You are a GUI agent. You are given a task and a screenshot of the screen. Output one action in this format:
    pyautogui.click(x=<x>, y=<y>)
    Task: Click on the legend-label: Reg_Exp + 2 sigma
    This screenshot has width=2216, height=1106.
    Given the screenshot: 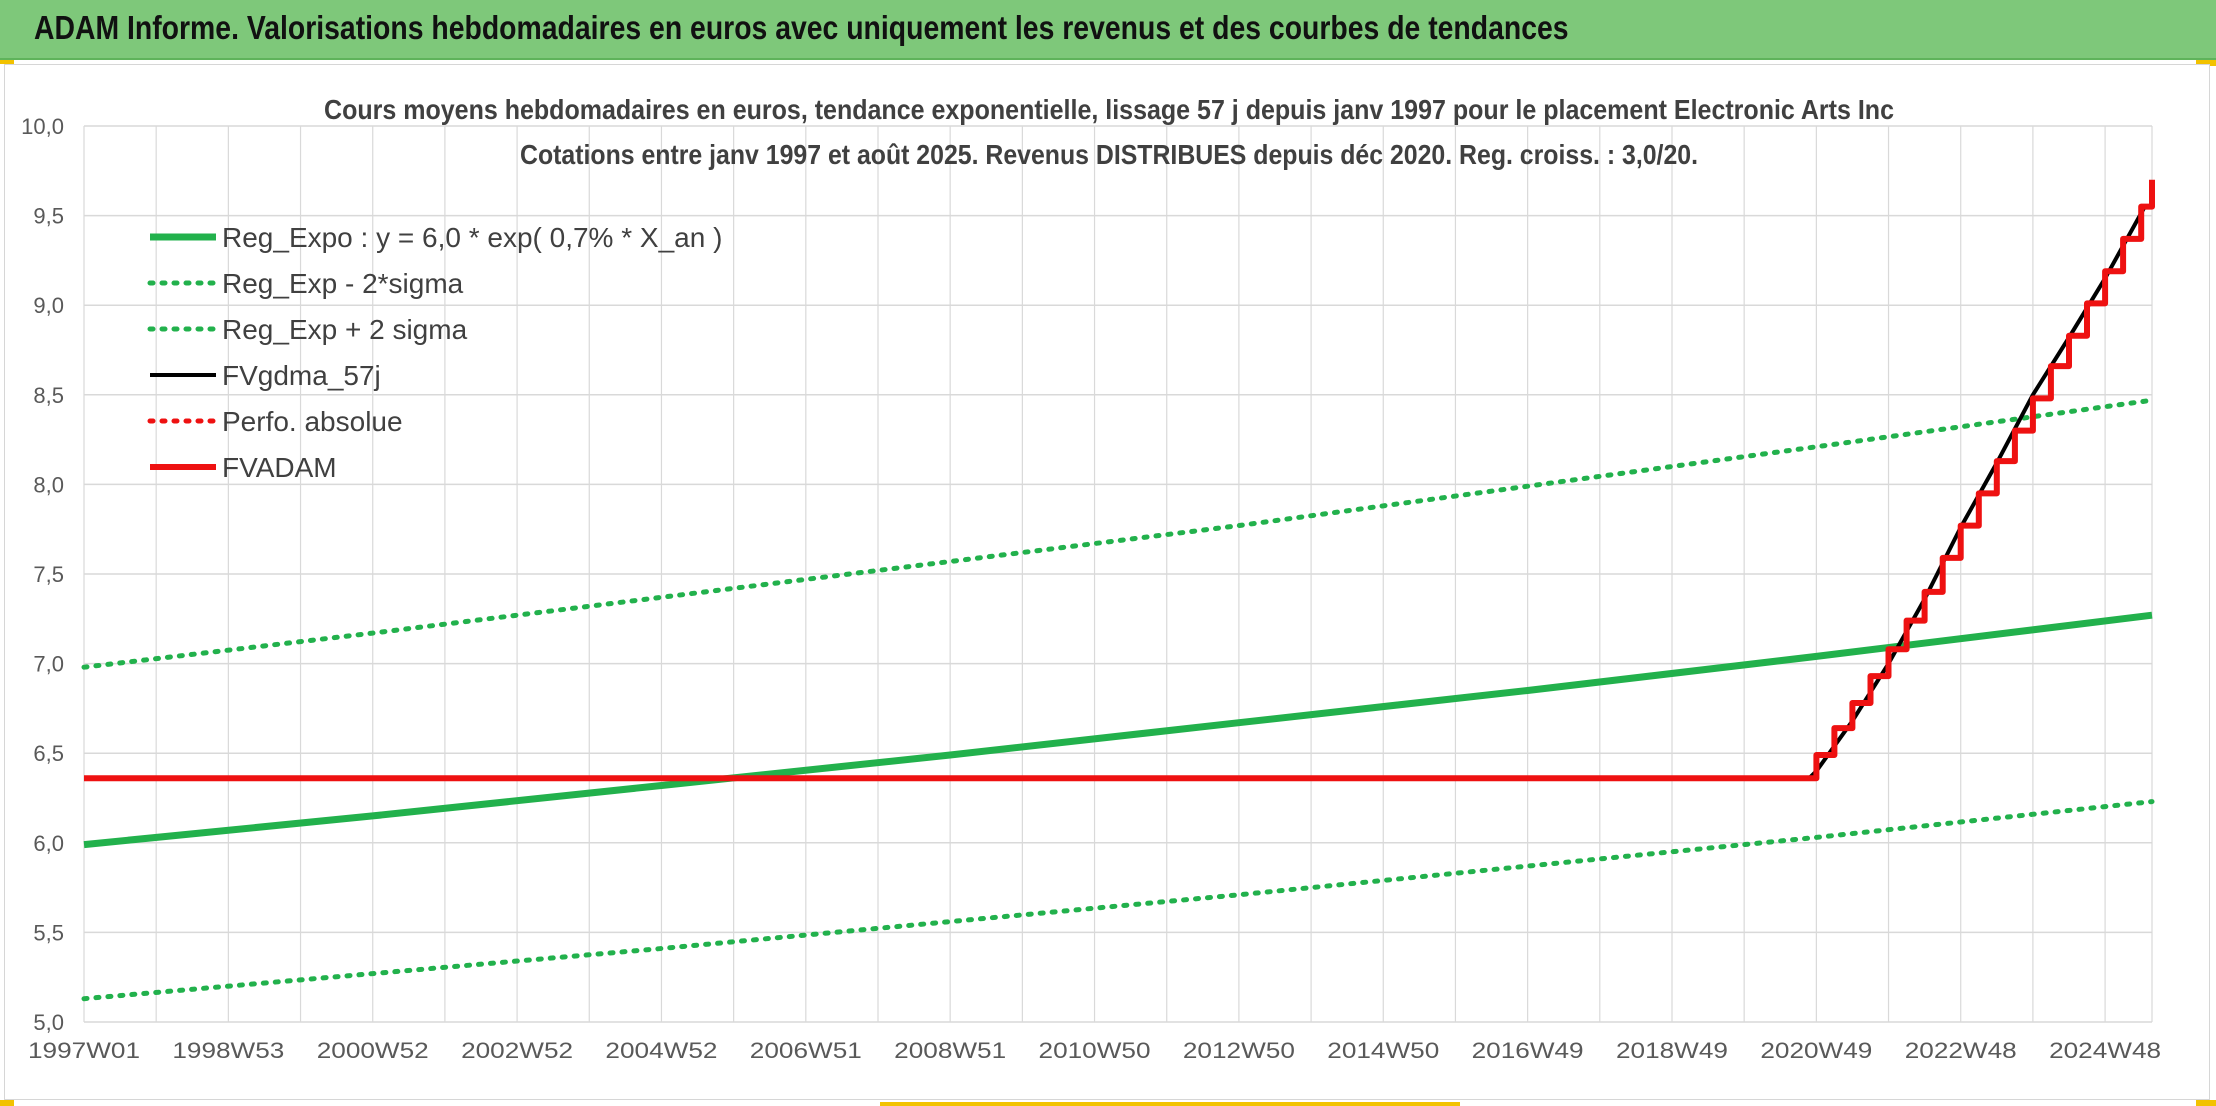 What is the action you would take?
    pyautogui.click(x=345, y=329)
    